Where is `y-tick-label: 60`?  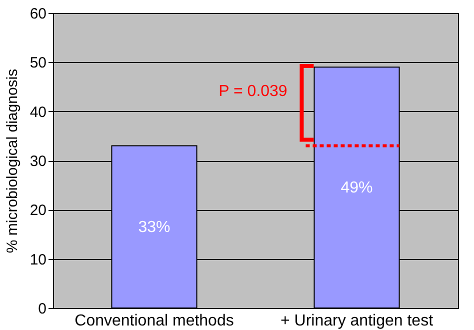 y-tick-label: 60 is located at coordinates (38, 14).